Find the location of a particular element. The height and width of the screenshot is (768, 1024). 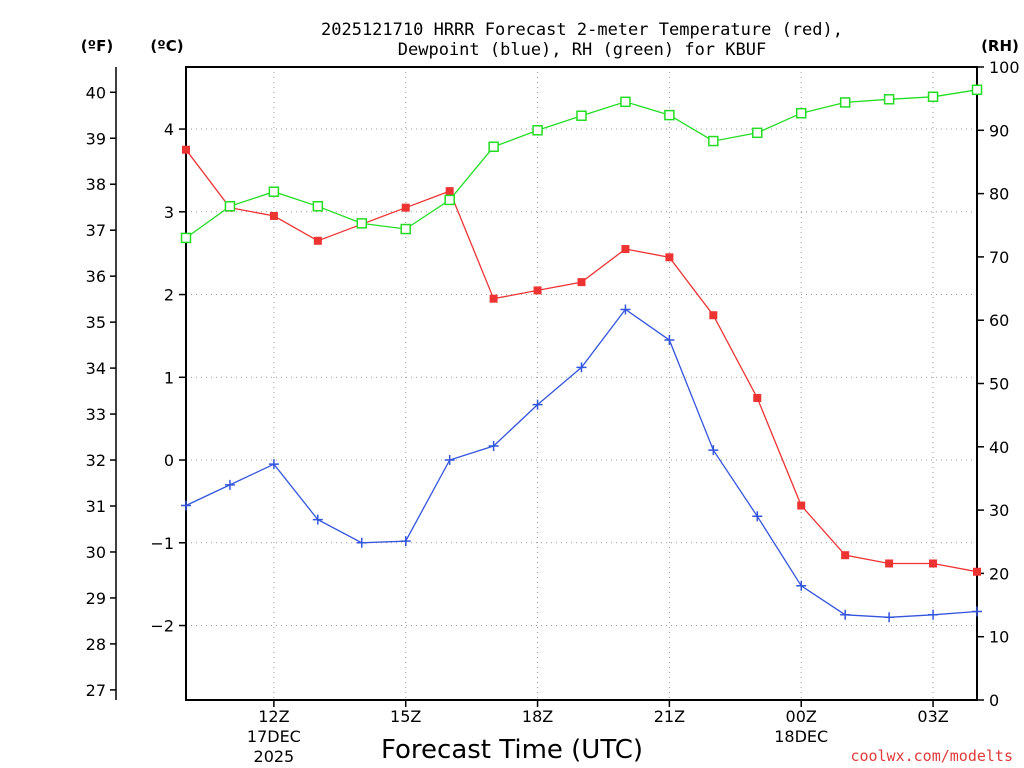

credit-text: coolwx.com/modelts is located at coordinates (931, 756).